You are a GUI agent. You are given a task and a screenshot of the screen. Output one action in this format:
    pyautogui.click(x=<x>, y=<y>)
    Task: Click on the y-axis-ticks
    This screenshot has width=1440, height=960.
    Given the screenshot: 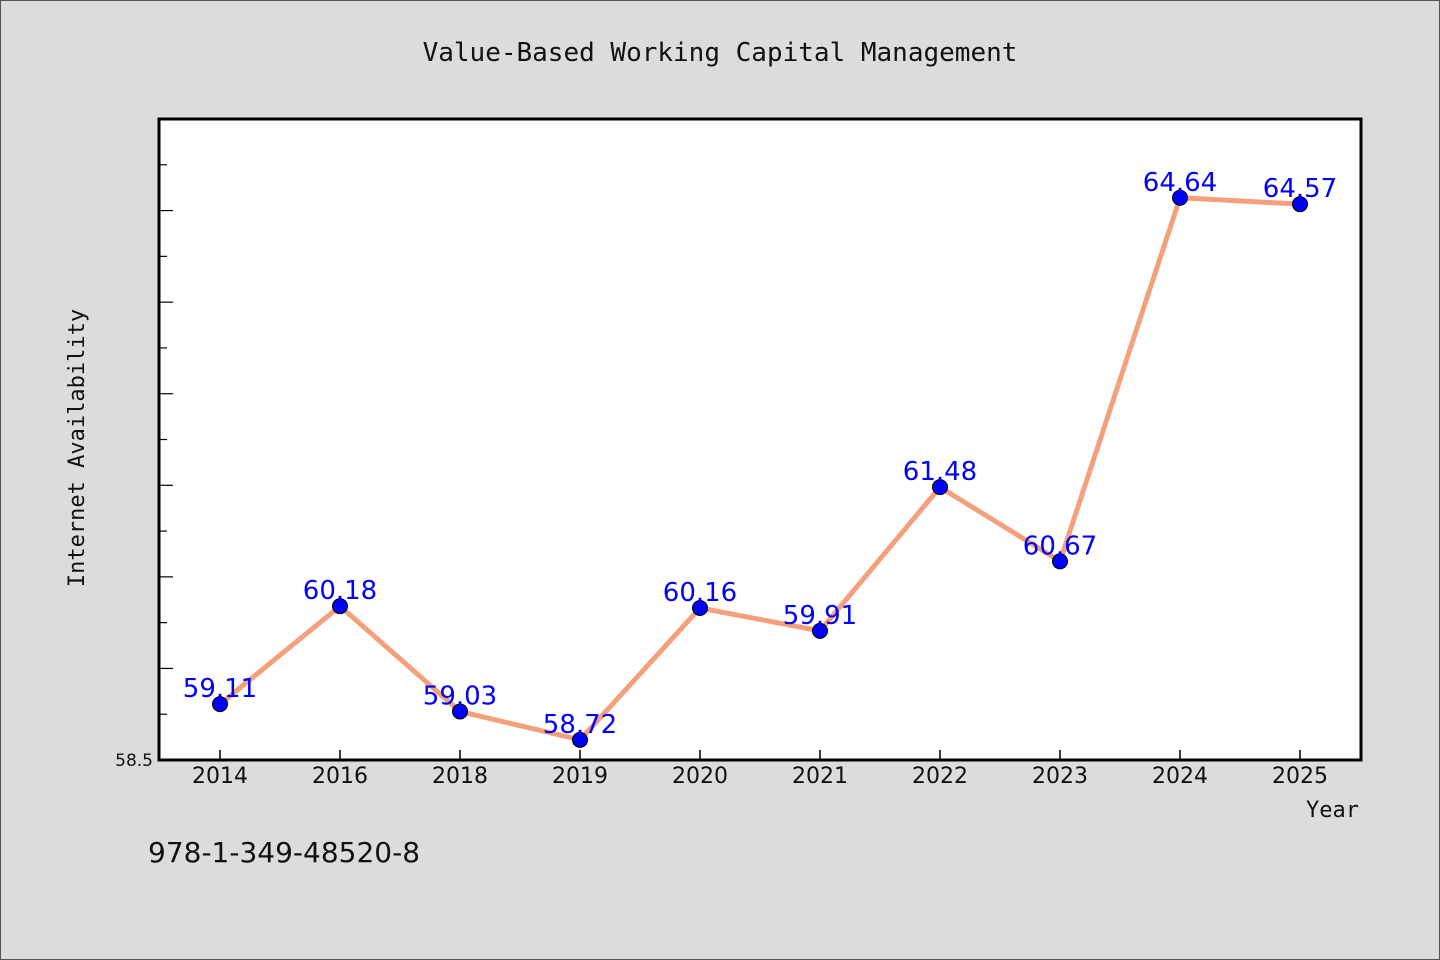 What is the action you would take?
    pyautogui.click(x=166, y=439)
    